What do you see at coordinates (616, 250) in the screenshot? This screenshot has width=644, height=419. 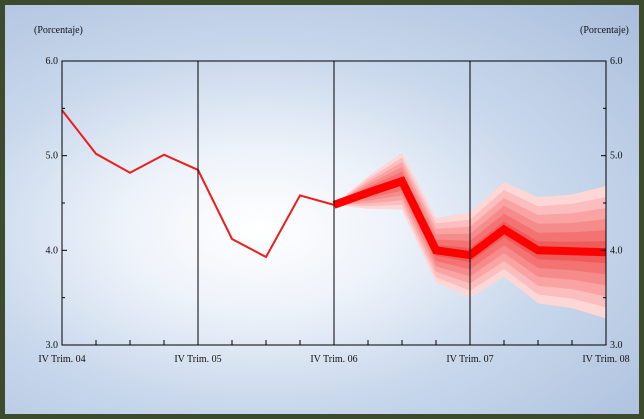 I see `y-tick-label-right: 4.0` at bounding box center [616, 250].